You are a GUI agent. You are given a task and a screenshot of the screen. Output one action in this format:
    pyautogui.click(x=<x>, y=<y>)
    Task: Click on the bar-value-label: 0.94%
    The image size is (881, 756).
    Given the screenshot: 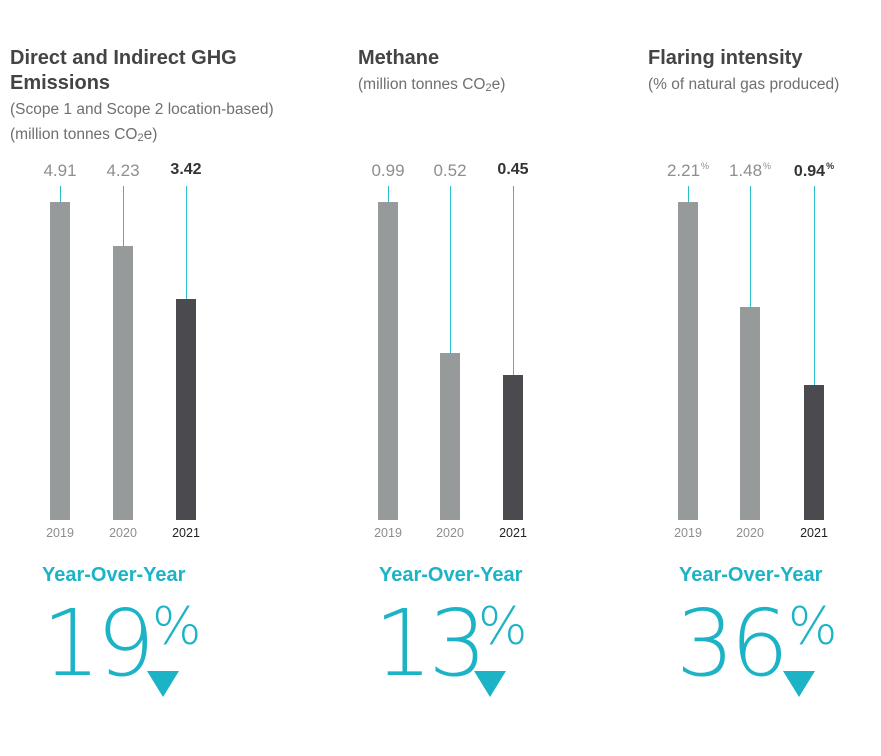 What is the action you would take?
    pyautogui.click(x=814, y=170)
    